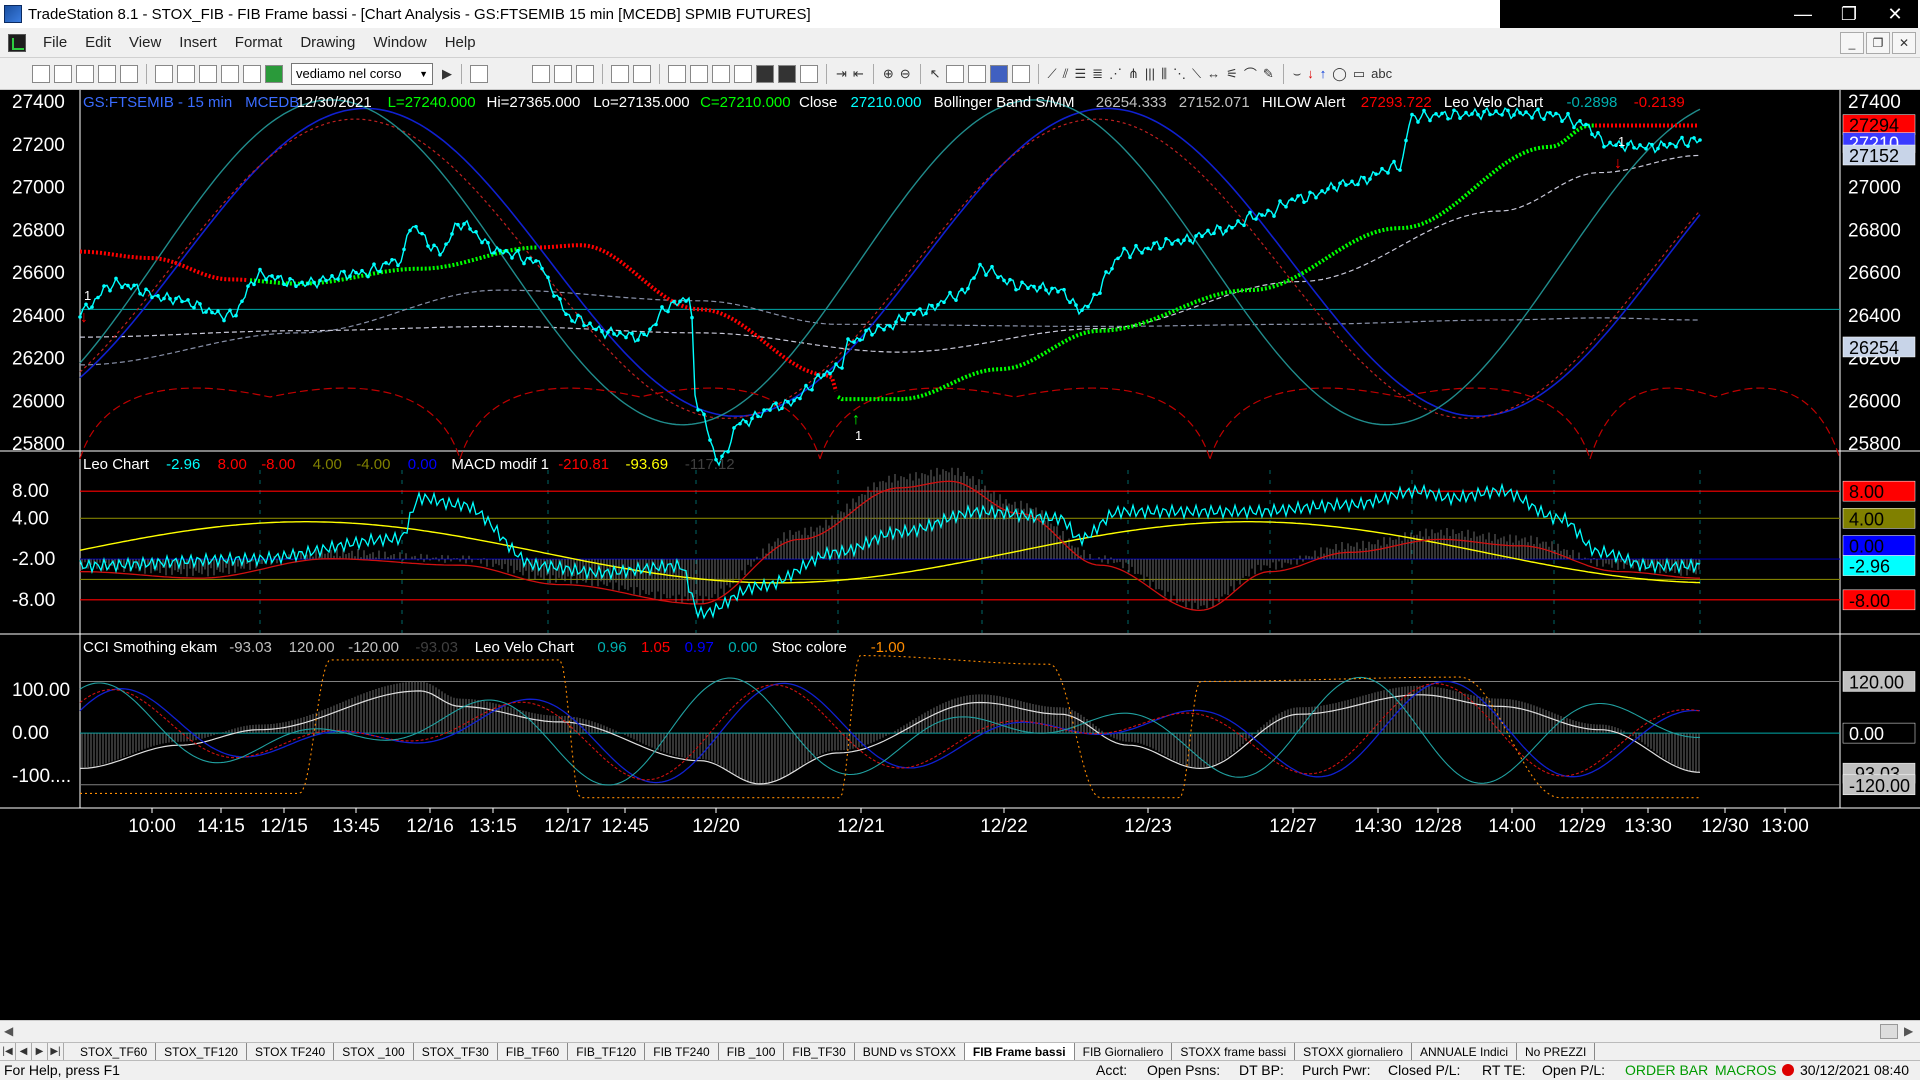  What do you see at coordinates (1849, 14) in the screenshot?
I see `restore-button: ❐` at bounding box center [1849, 14].